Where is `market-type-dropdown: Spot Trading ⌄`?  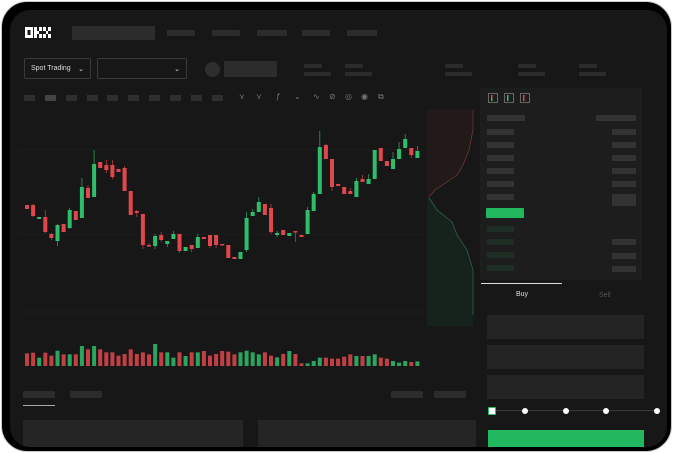 market-type-dropdown: Spot Trading ⌄ is located at coordinates (57, 68).